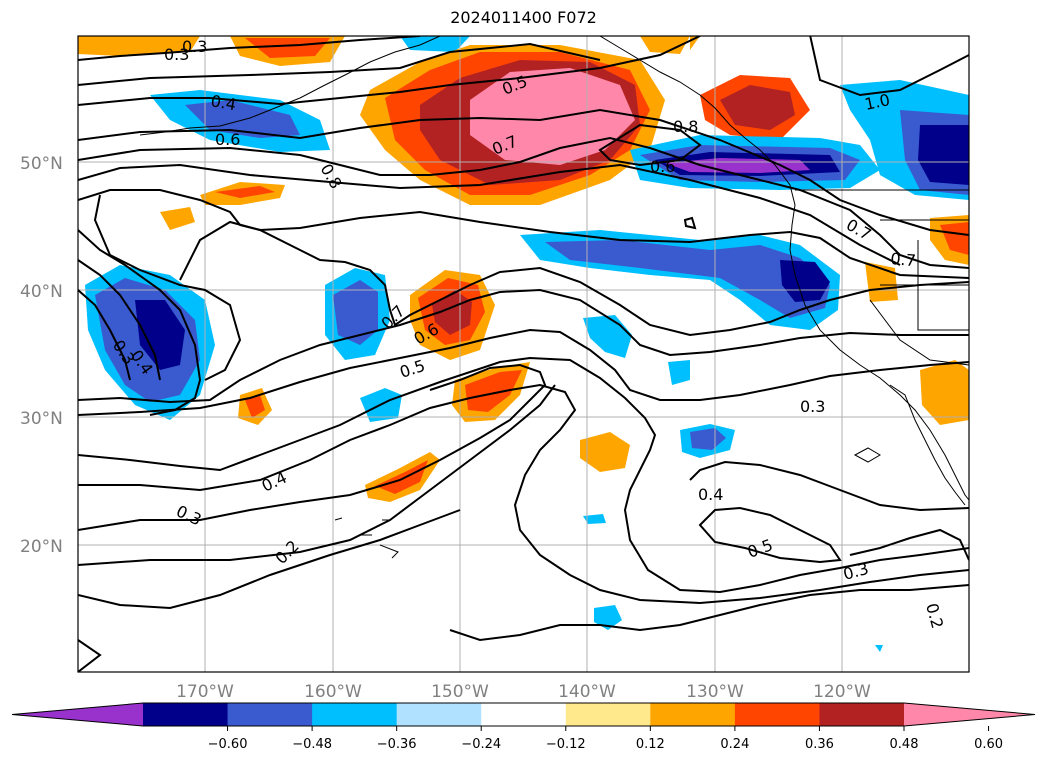 The image size is (1047, 765). I want to click on lon-label: 140°W, so click(587, 692).